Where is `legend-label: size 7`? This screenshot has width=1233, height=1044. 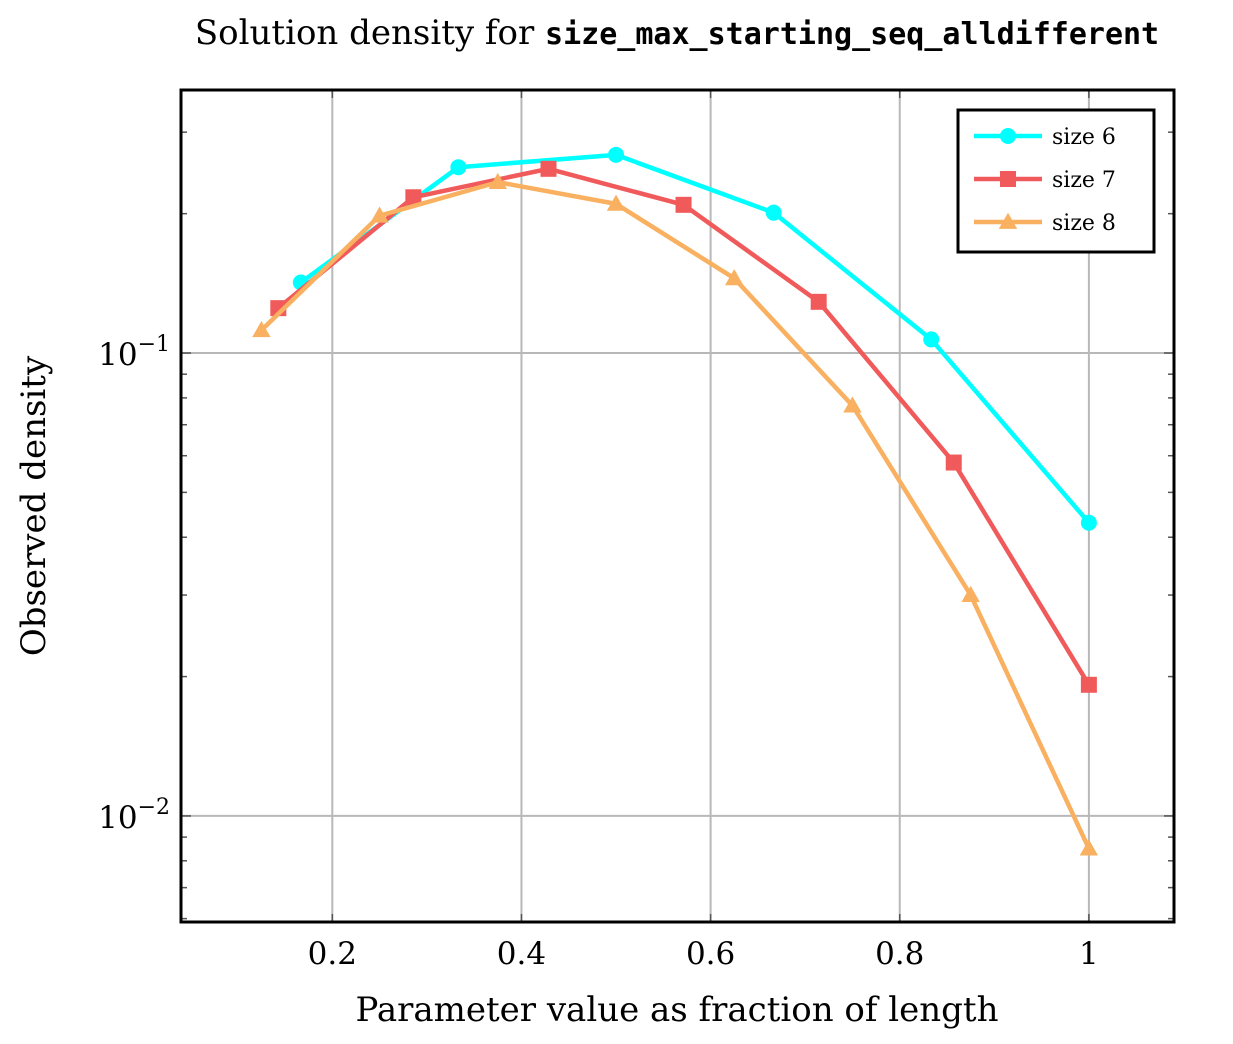 legend-label: size 7 is located at coordinates (1084, 180).